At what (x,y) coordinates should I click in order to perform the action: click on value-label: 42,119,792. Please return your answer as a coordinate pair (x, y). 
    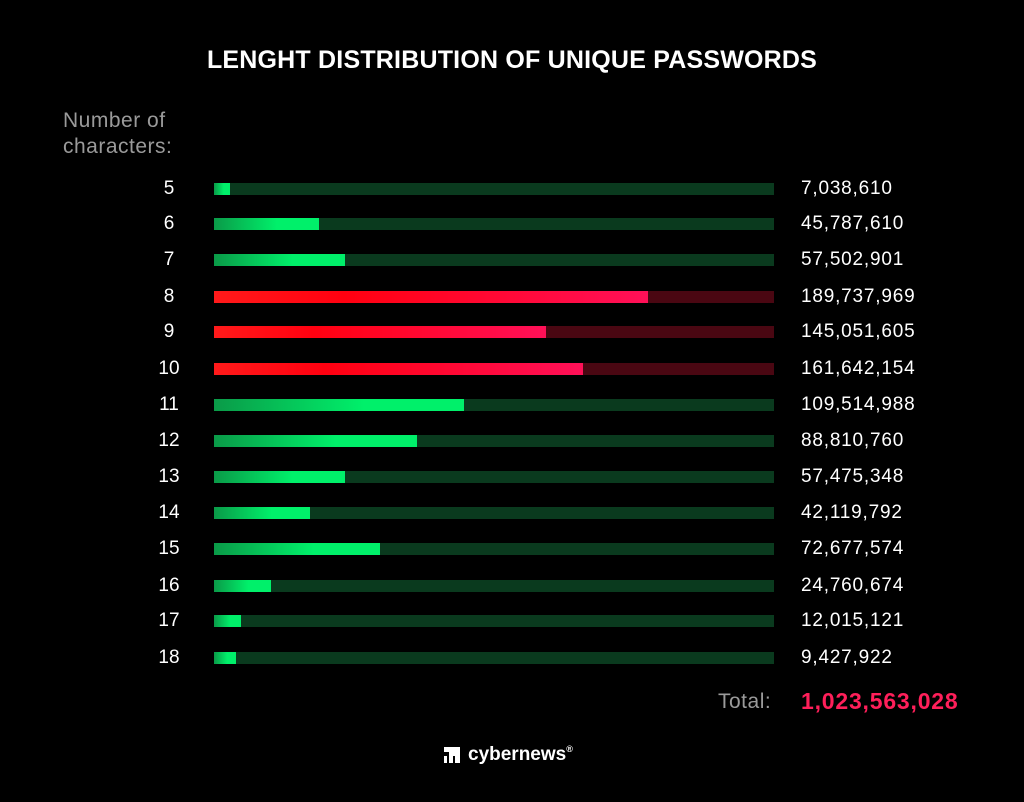
    Looking at the image, I should click on (852, 512).